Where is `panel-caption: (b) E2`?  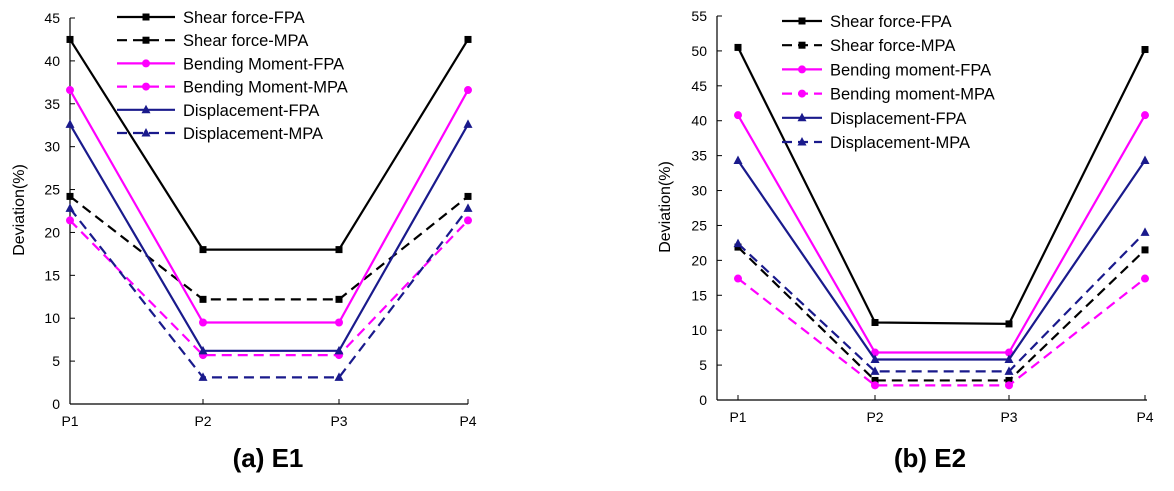 panel-caption: (b) E2 is located at coordinates (930, 458).